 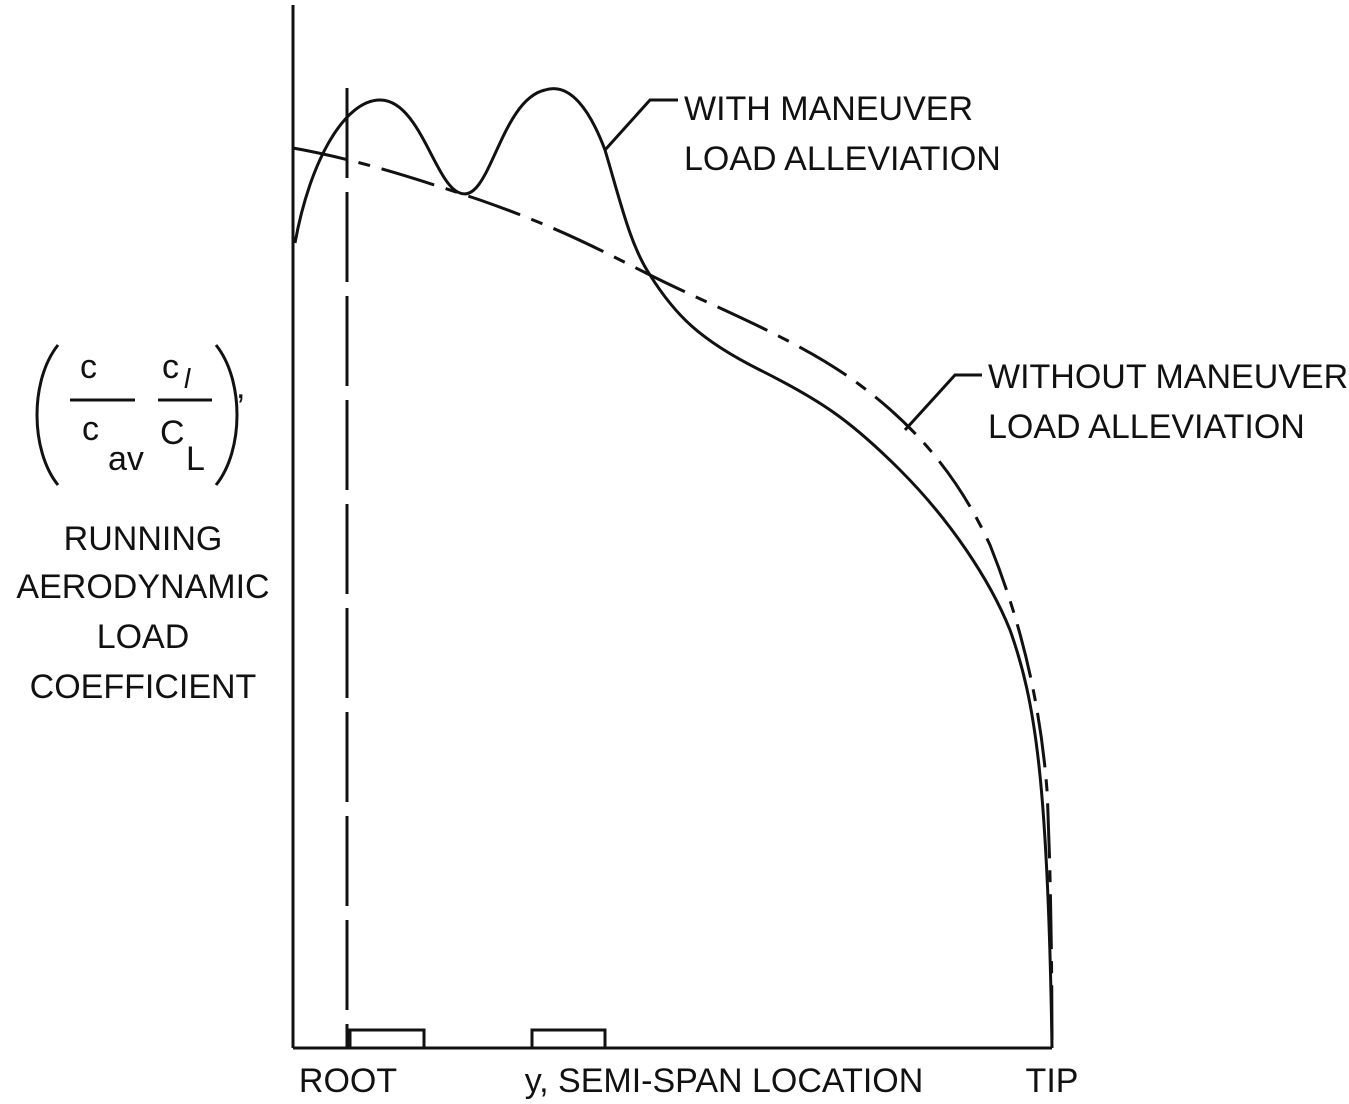 I want to click on x-label: TIP, so click(x=1052, y=1081).